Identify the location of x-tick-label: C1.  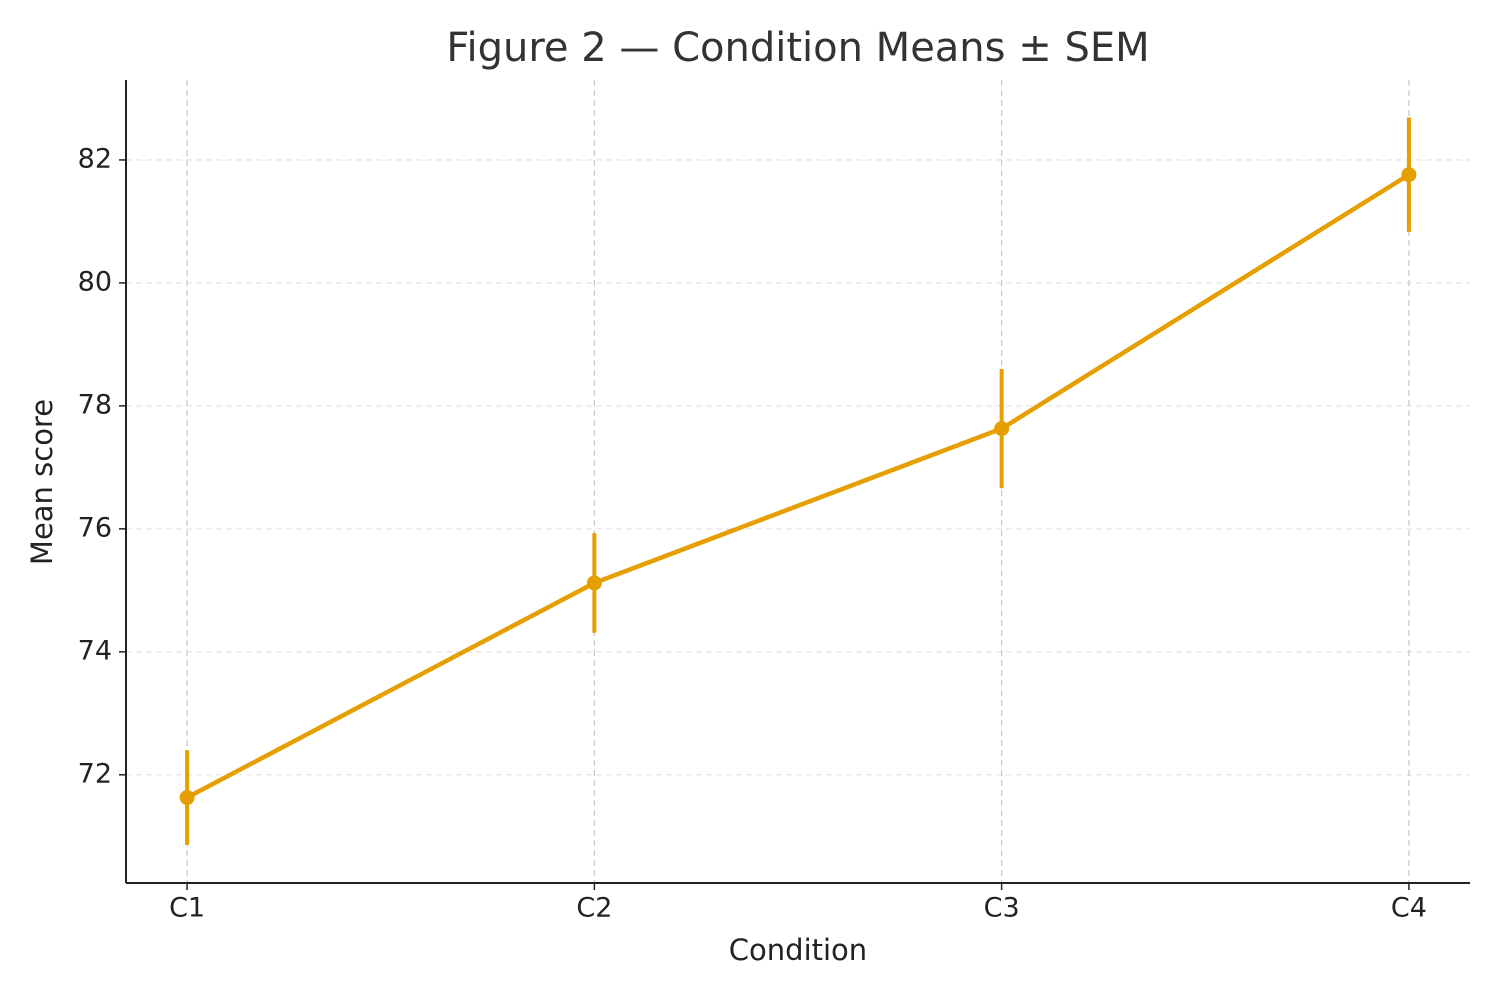
(187, 908).